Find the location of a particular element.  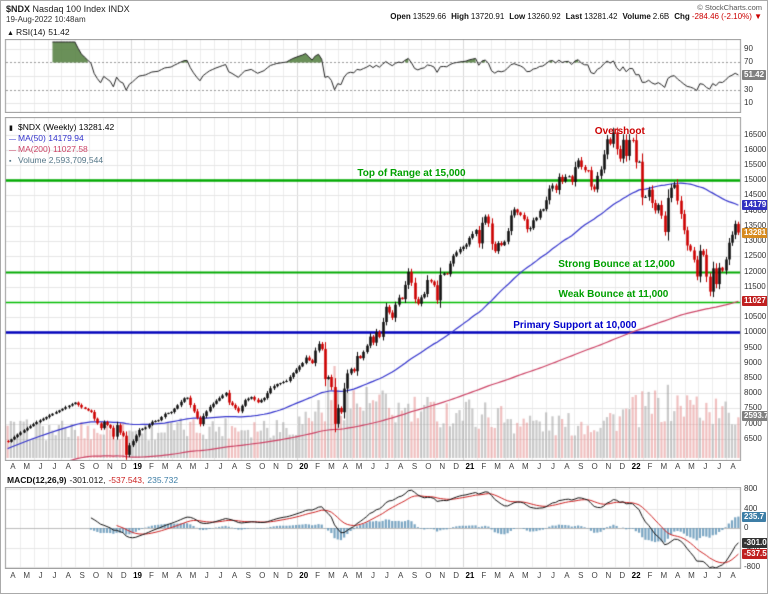

symbol-ticker: $NDX is located at coordinates (18, 9).